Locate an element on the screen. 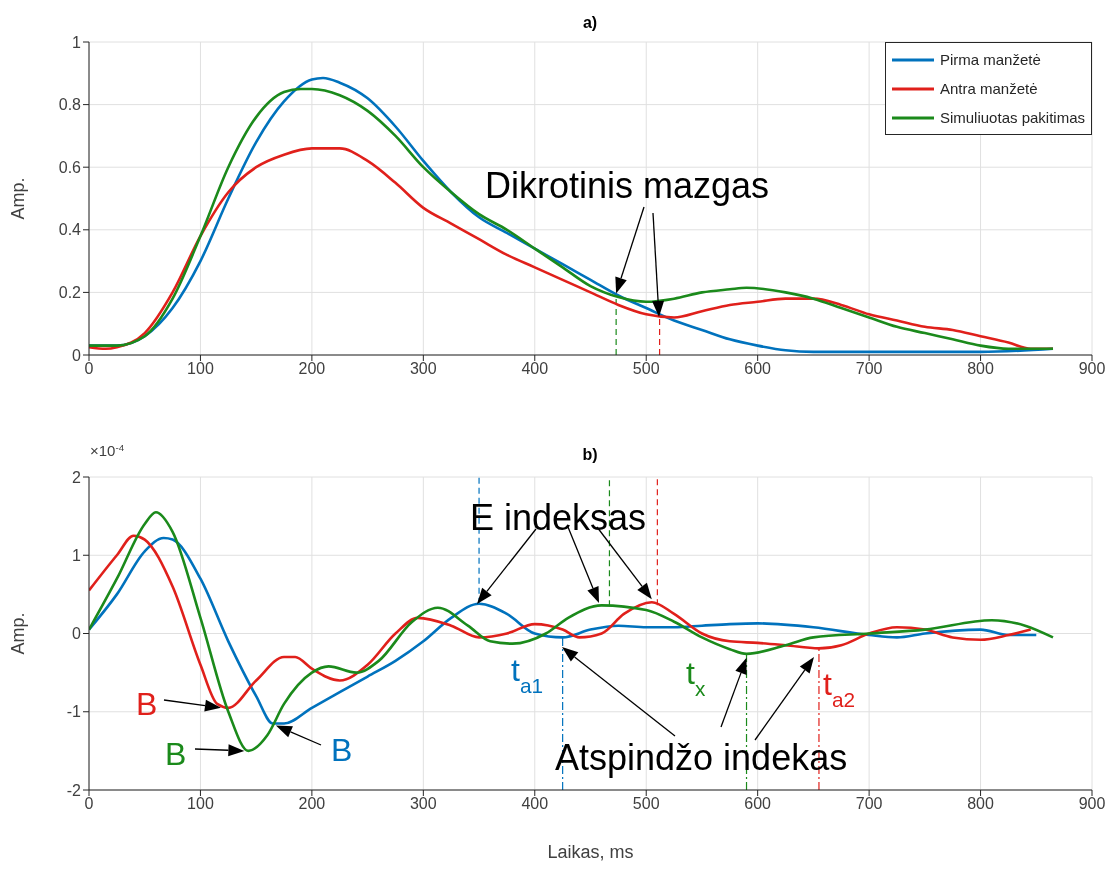  x-axis-title: Laikas, ms is located at coordinates (590, 852).